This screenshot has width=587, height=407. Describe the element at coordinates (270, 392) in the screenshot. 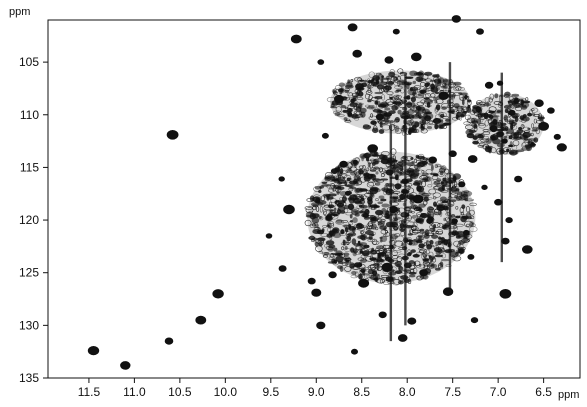

I see `x-tick-label: 9.5` at that location.